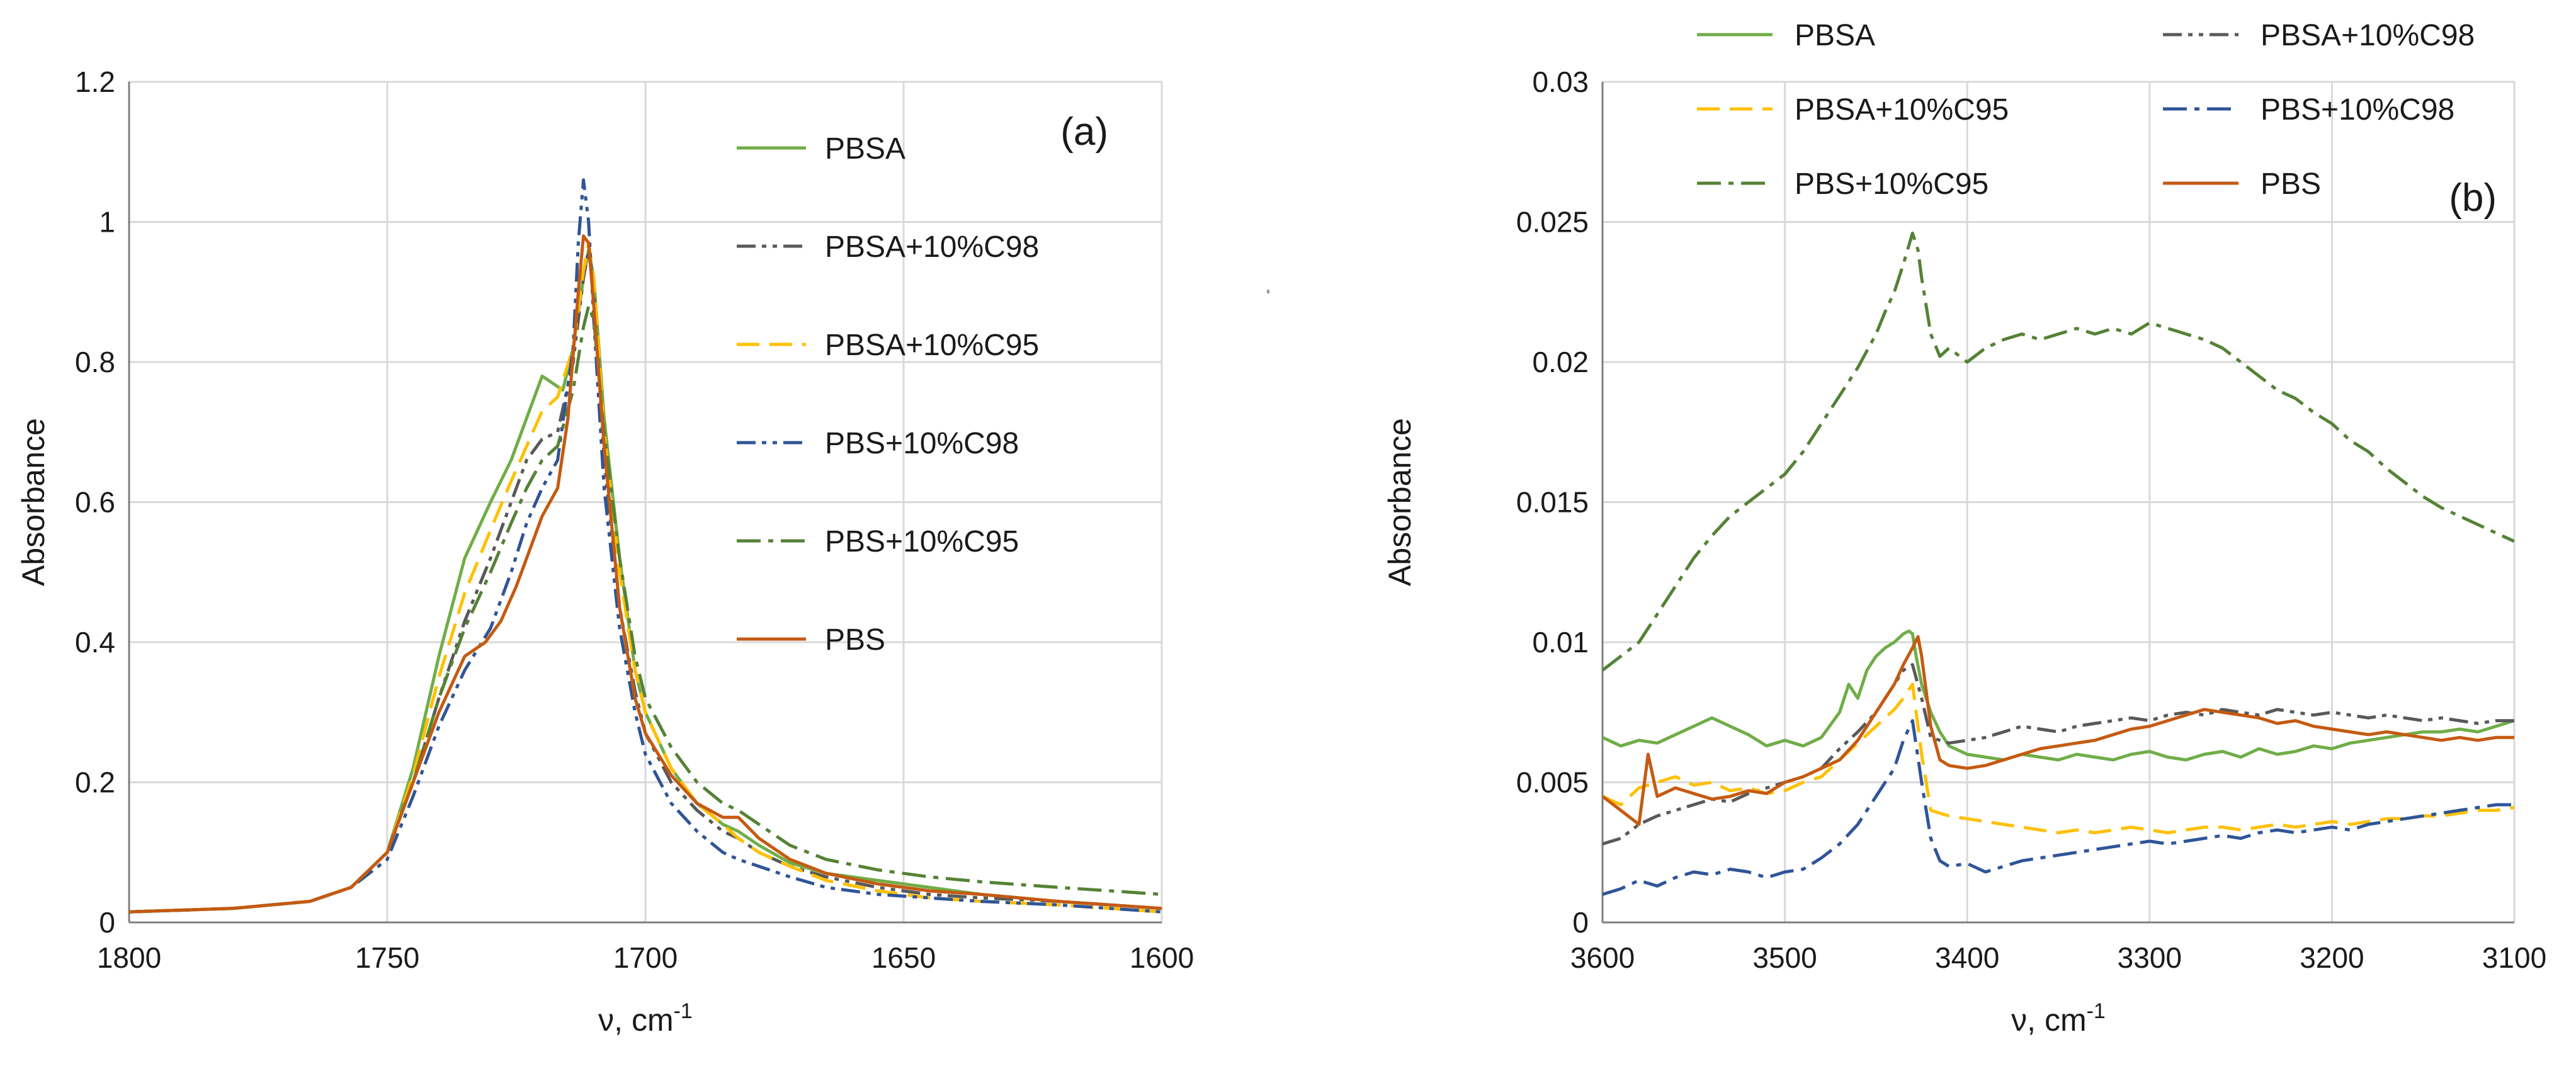 The image size is (2576, 1088). What do you see at coordinates (1967, 957) in the screenshot?
I see `x-tick-label: 3400` at bounding box center [1967, 957].